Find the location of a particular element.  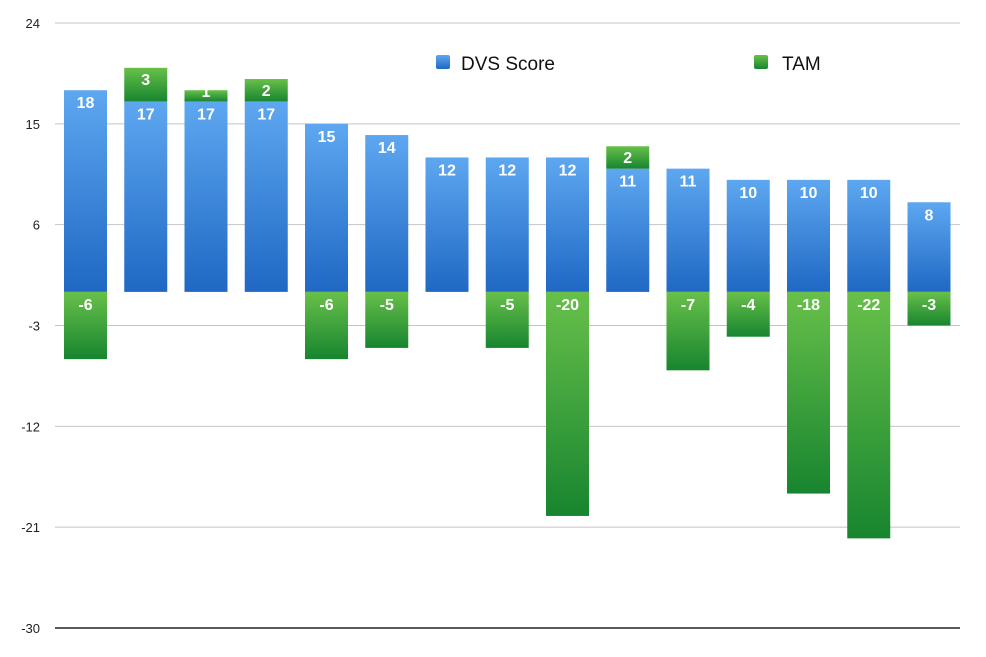

y-tick-label: 24 is located at coordinates (33, 23).